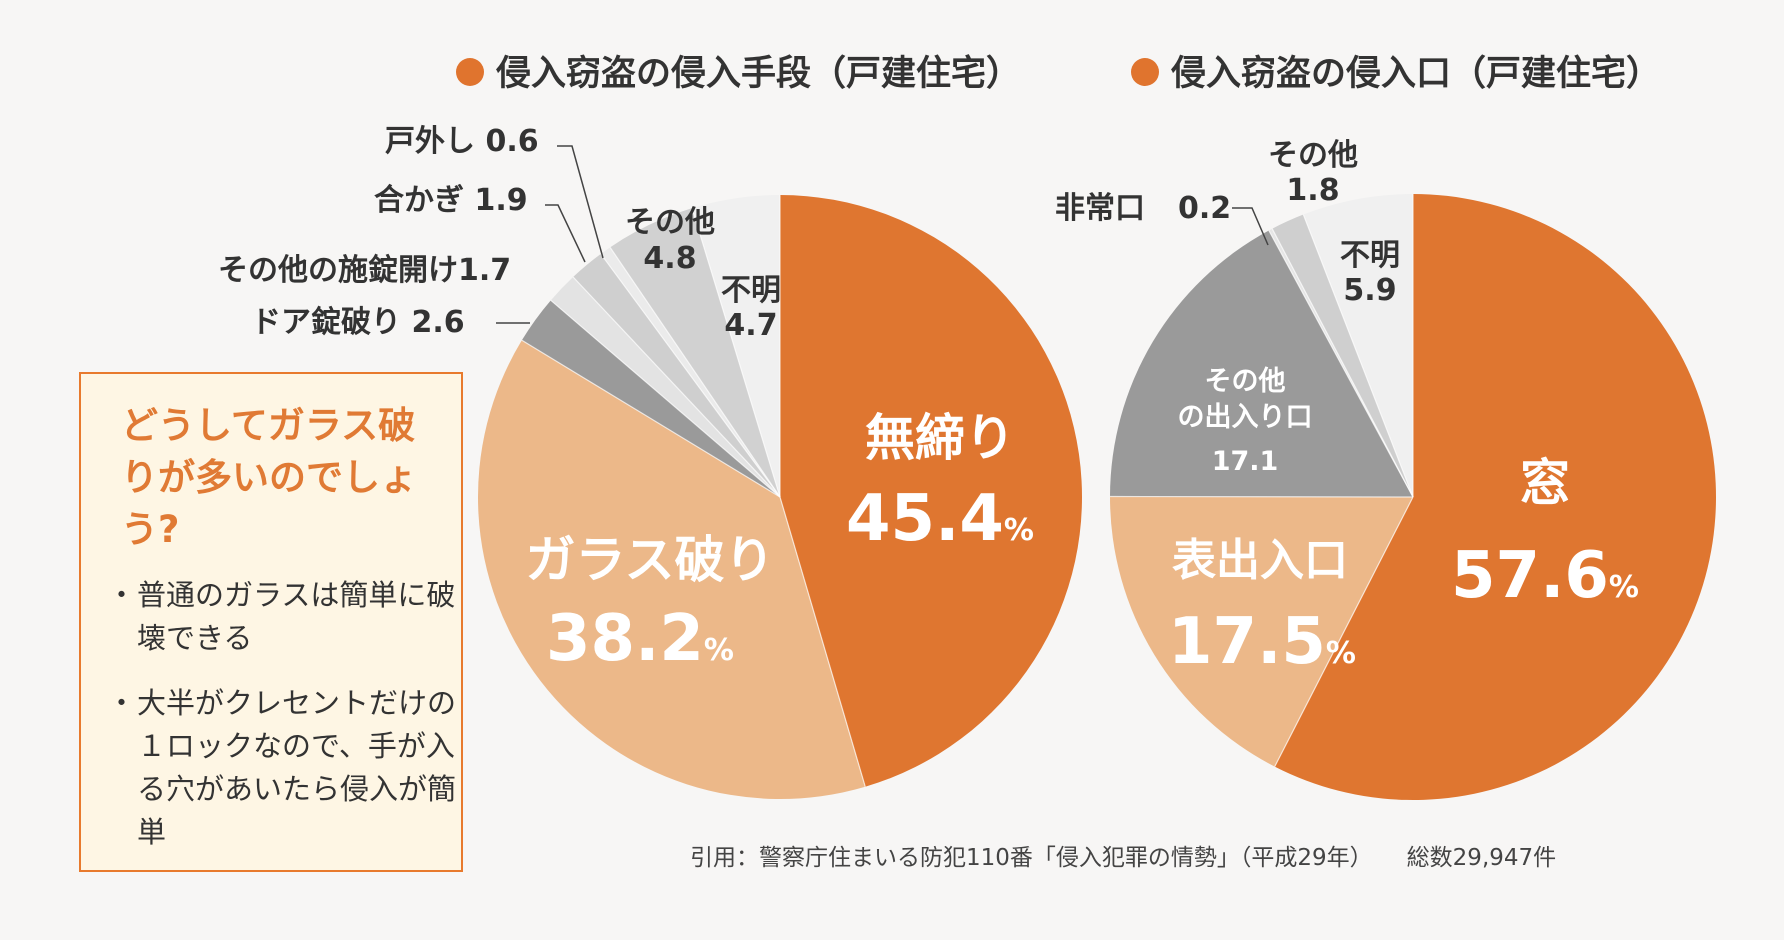 The height and width of the screenshot is (940, 1784). What do you see at coordinates (1545, 576) in the screenshot?
I see `slice-value-main: 57.6%` at bounding box center [1545, 576].